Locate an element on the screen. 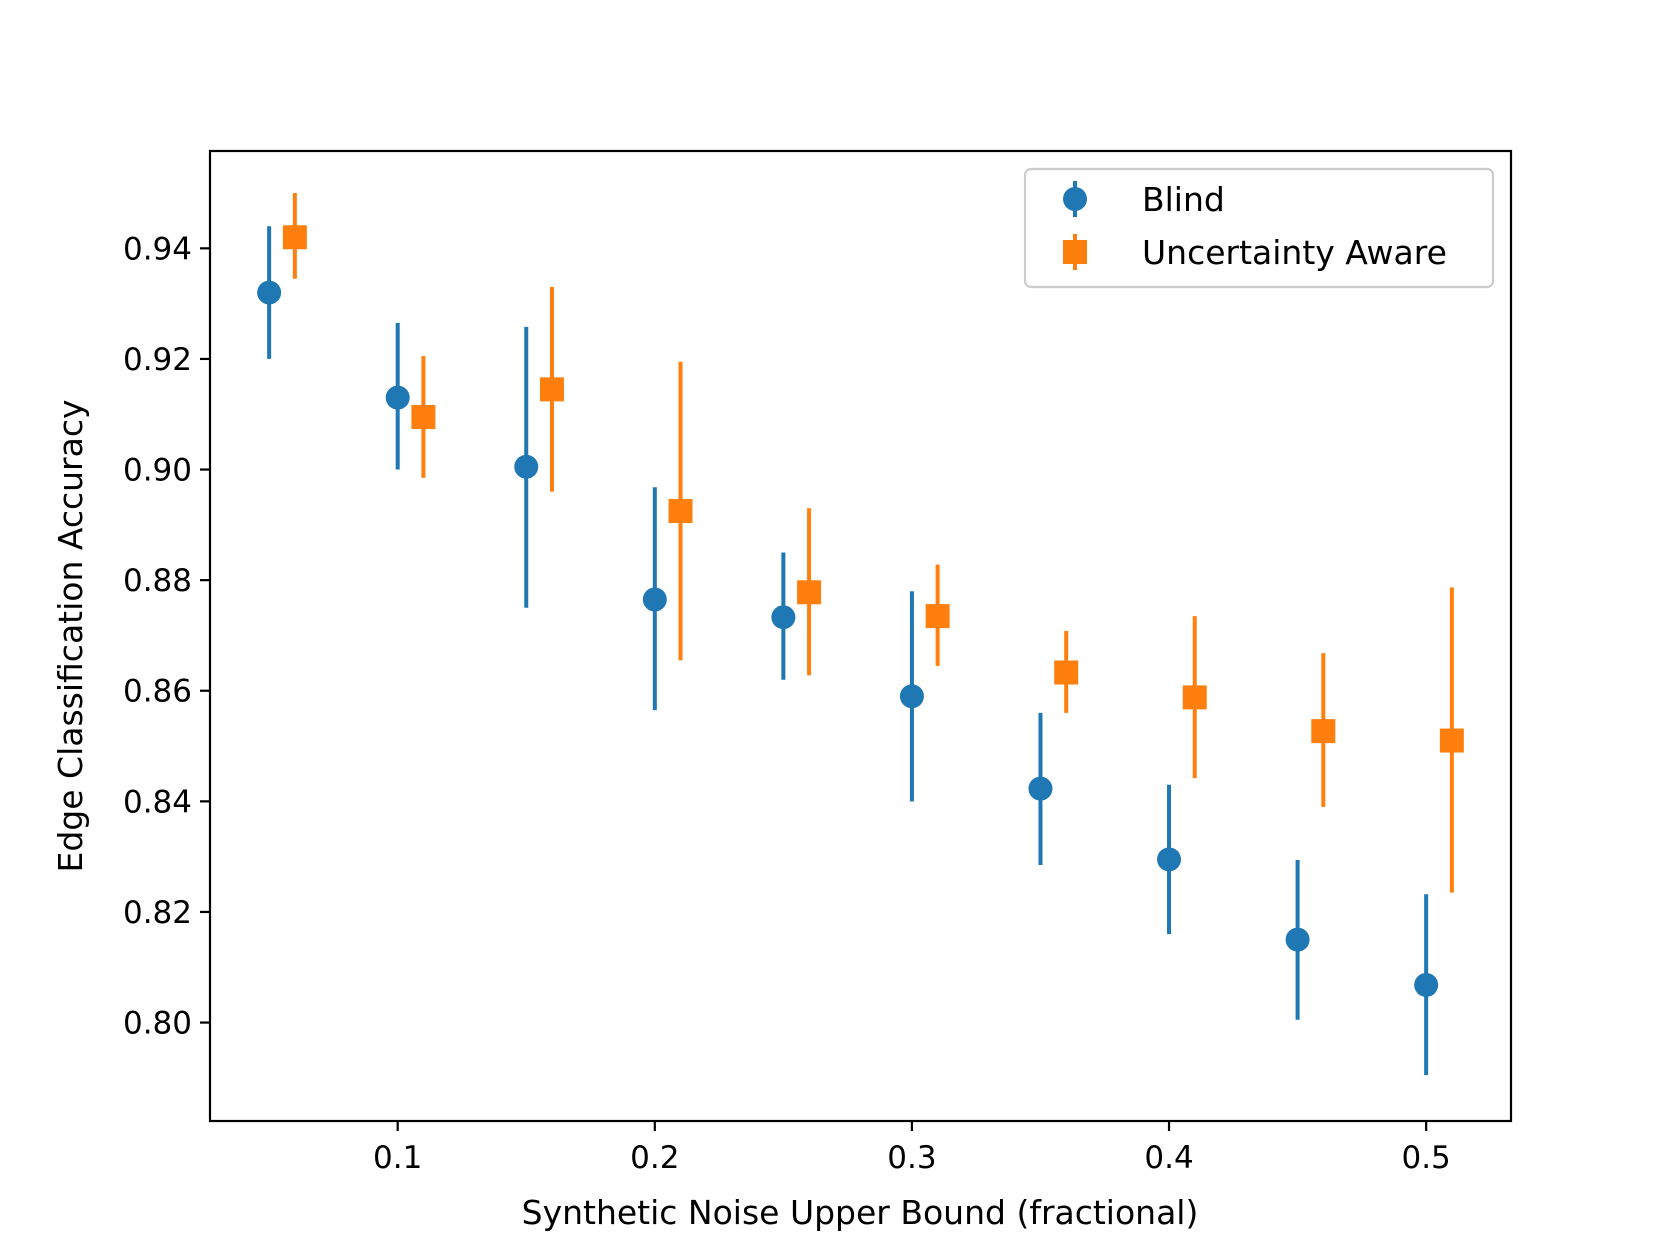  y-tick-label: 0.82 is located at coordinates (157, 913).